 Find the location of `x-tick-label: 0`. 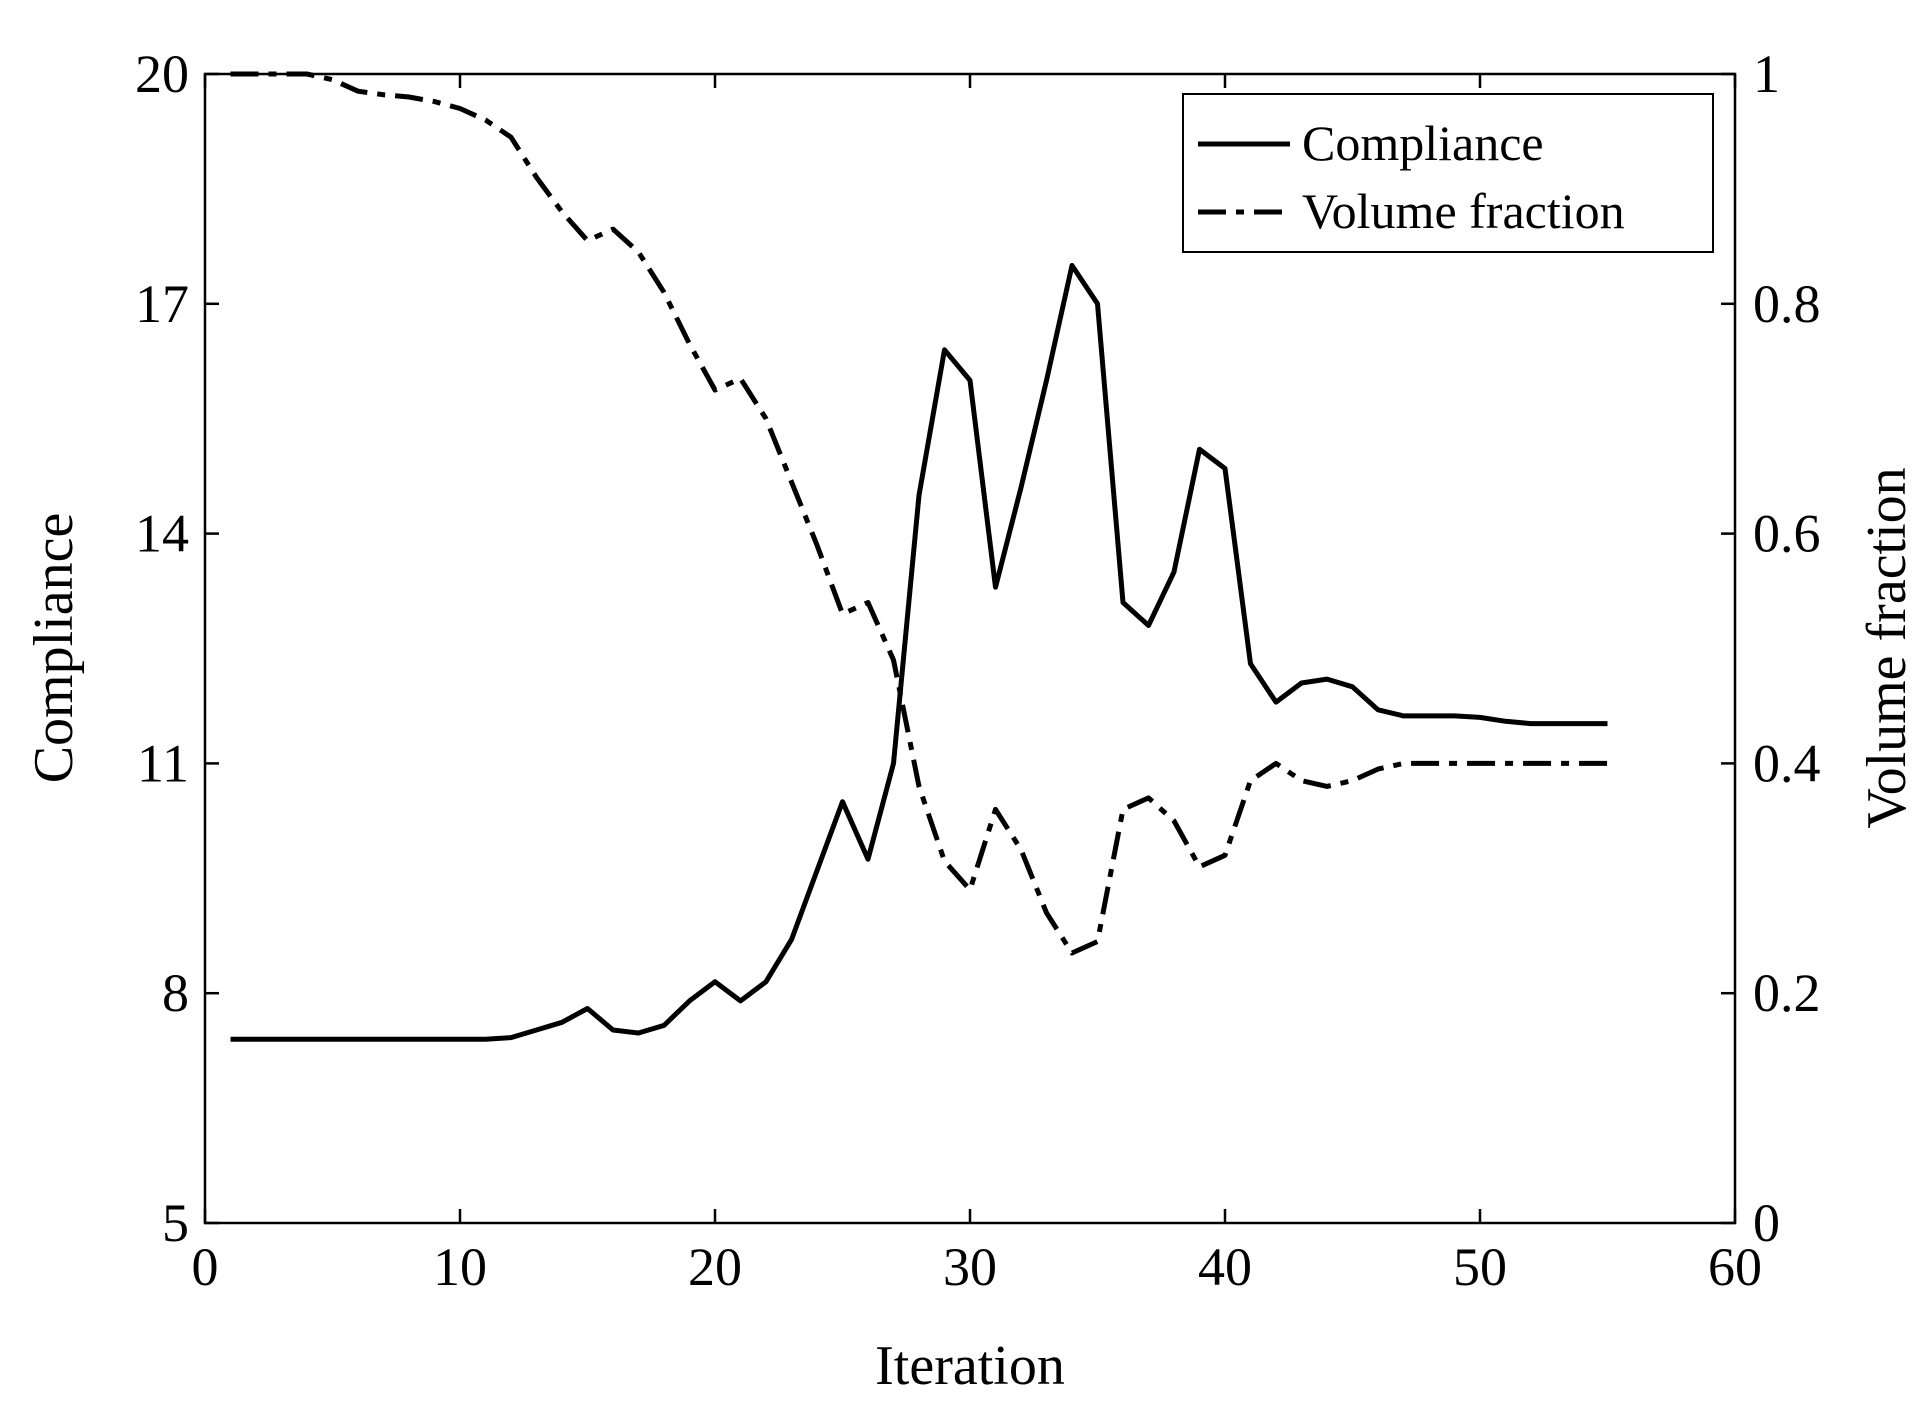

x-tick-label: 0 is located at coordinates (205, 1267).